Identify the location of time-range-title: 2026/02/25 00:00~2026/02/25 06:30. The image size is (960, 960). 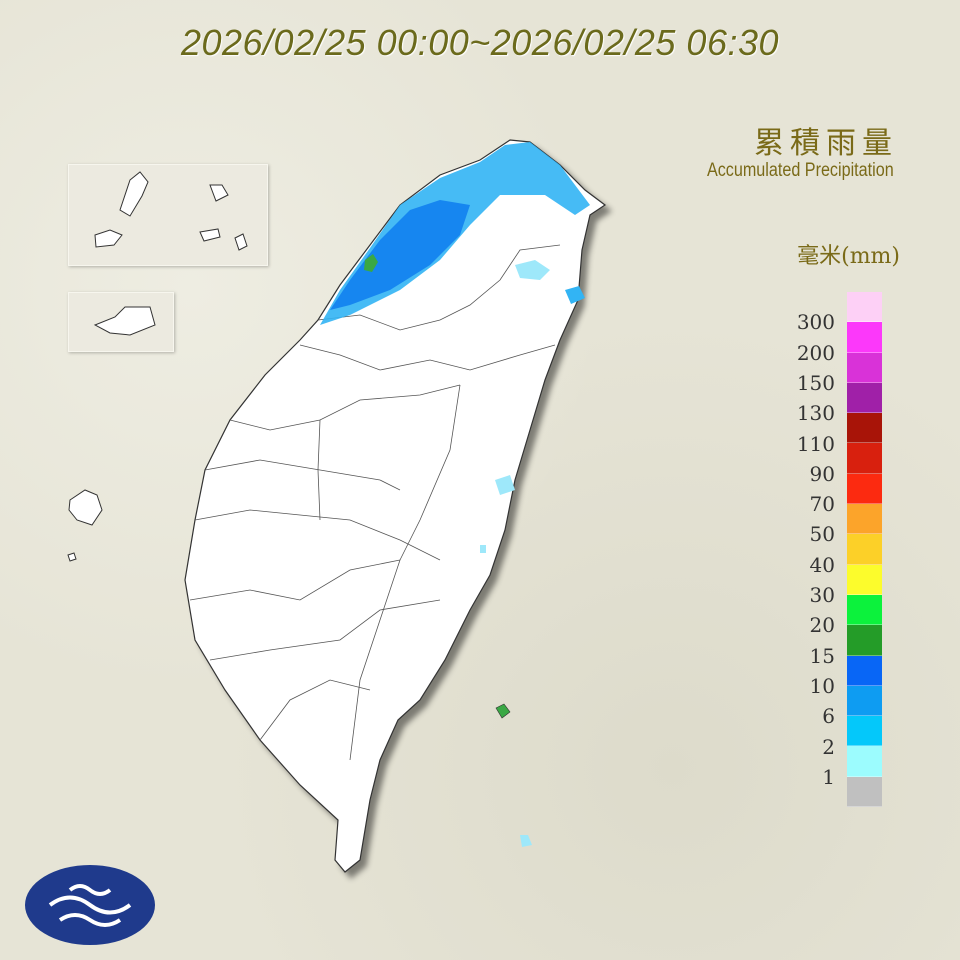
(480, 42).